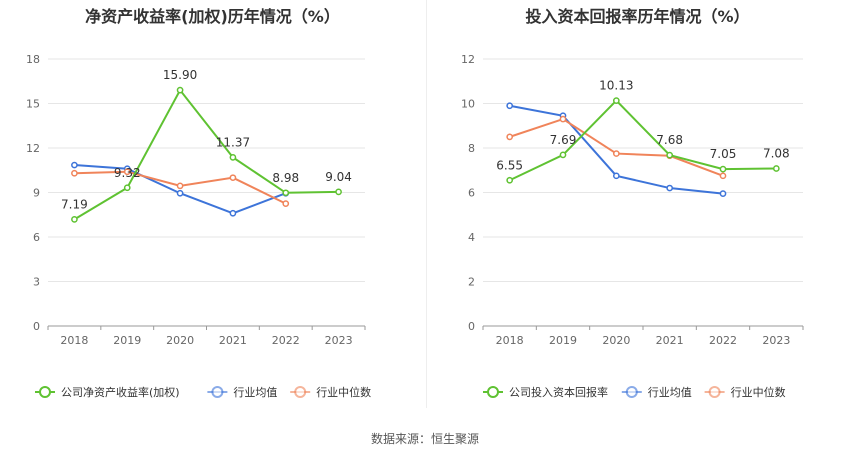 This screenshot has height=459, width=850. What do you see at coordinates (558, 392) in the screenshot?
I see `legend-label: 公司投入资本回报率` at bounding box center [558, 392].